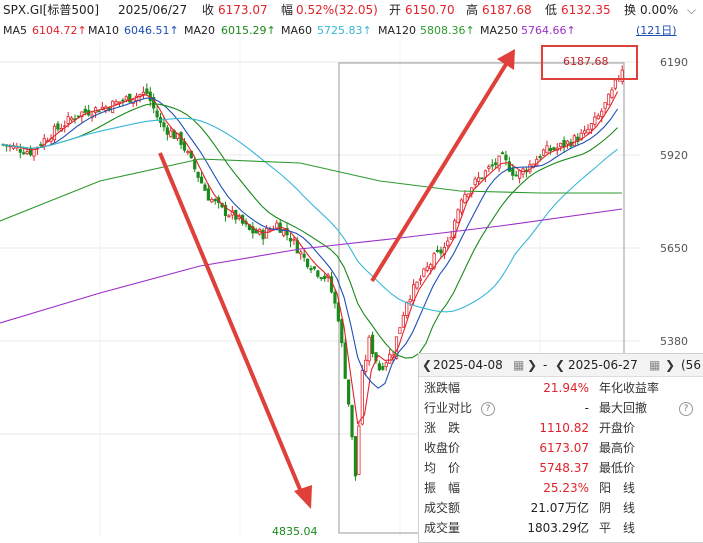 The width and height of the screenshot is (703, 543). Describe the element at coordinates (655, 365) in the screenshot. I see `end-calendar-icon: ▦` at that location.